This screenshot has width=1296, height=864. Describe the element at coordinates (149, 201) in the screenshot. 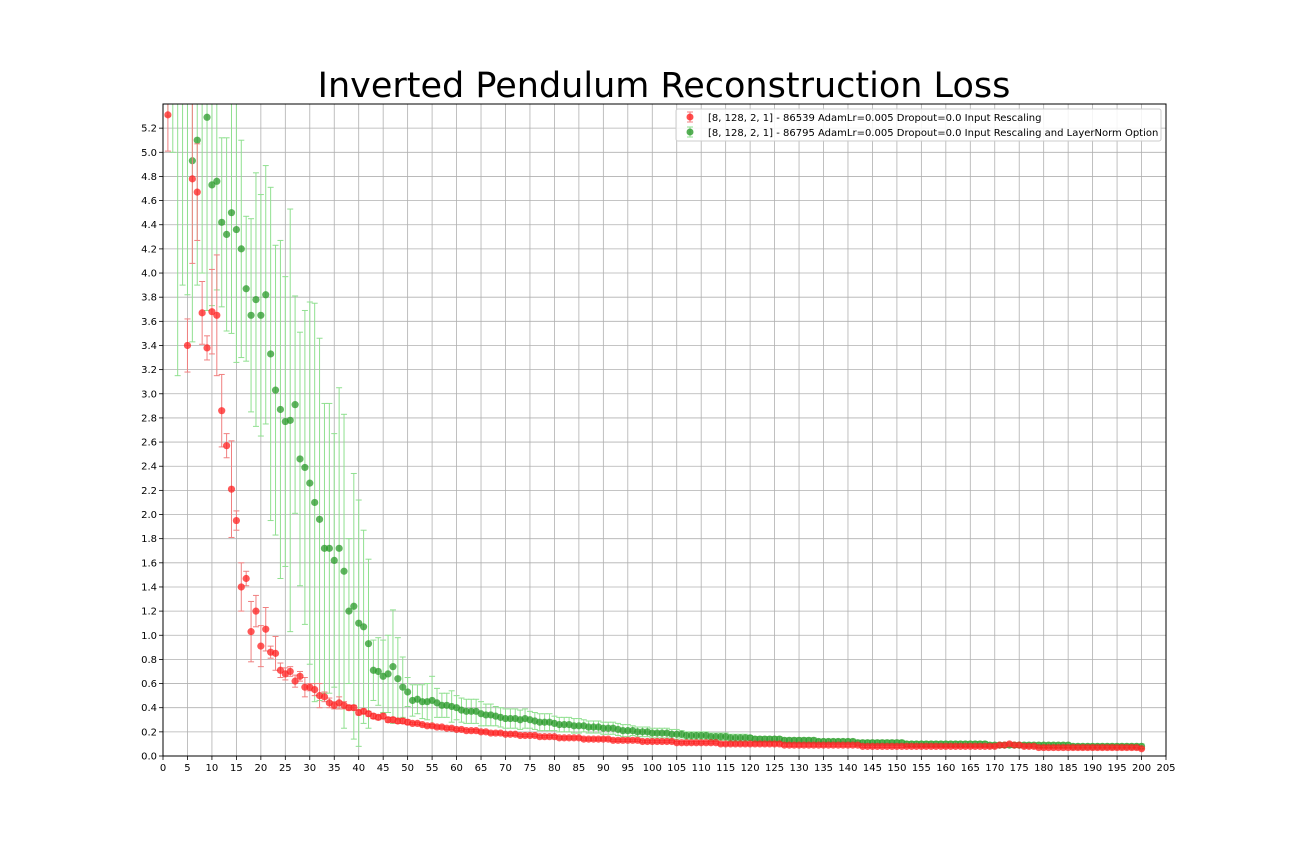

I see `y-tick-label: 4.6` at that location.